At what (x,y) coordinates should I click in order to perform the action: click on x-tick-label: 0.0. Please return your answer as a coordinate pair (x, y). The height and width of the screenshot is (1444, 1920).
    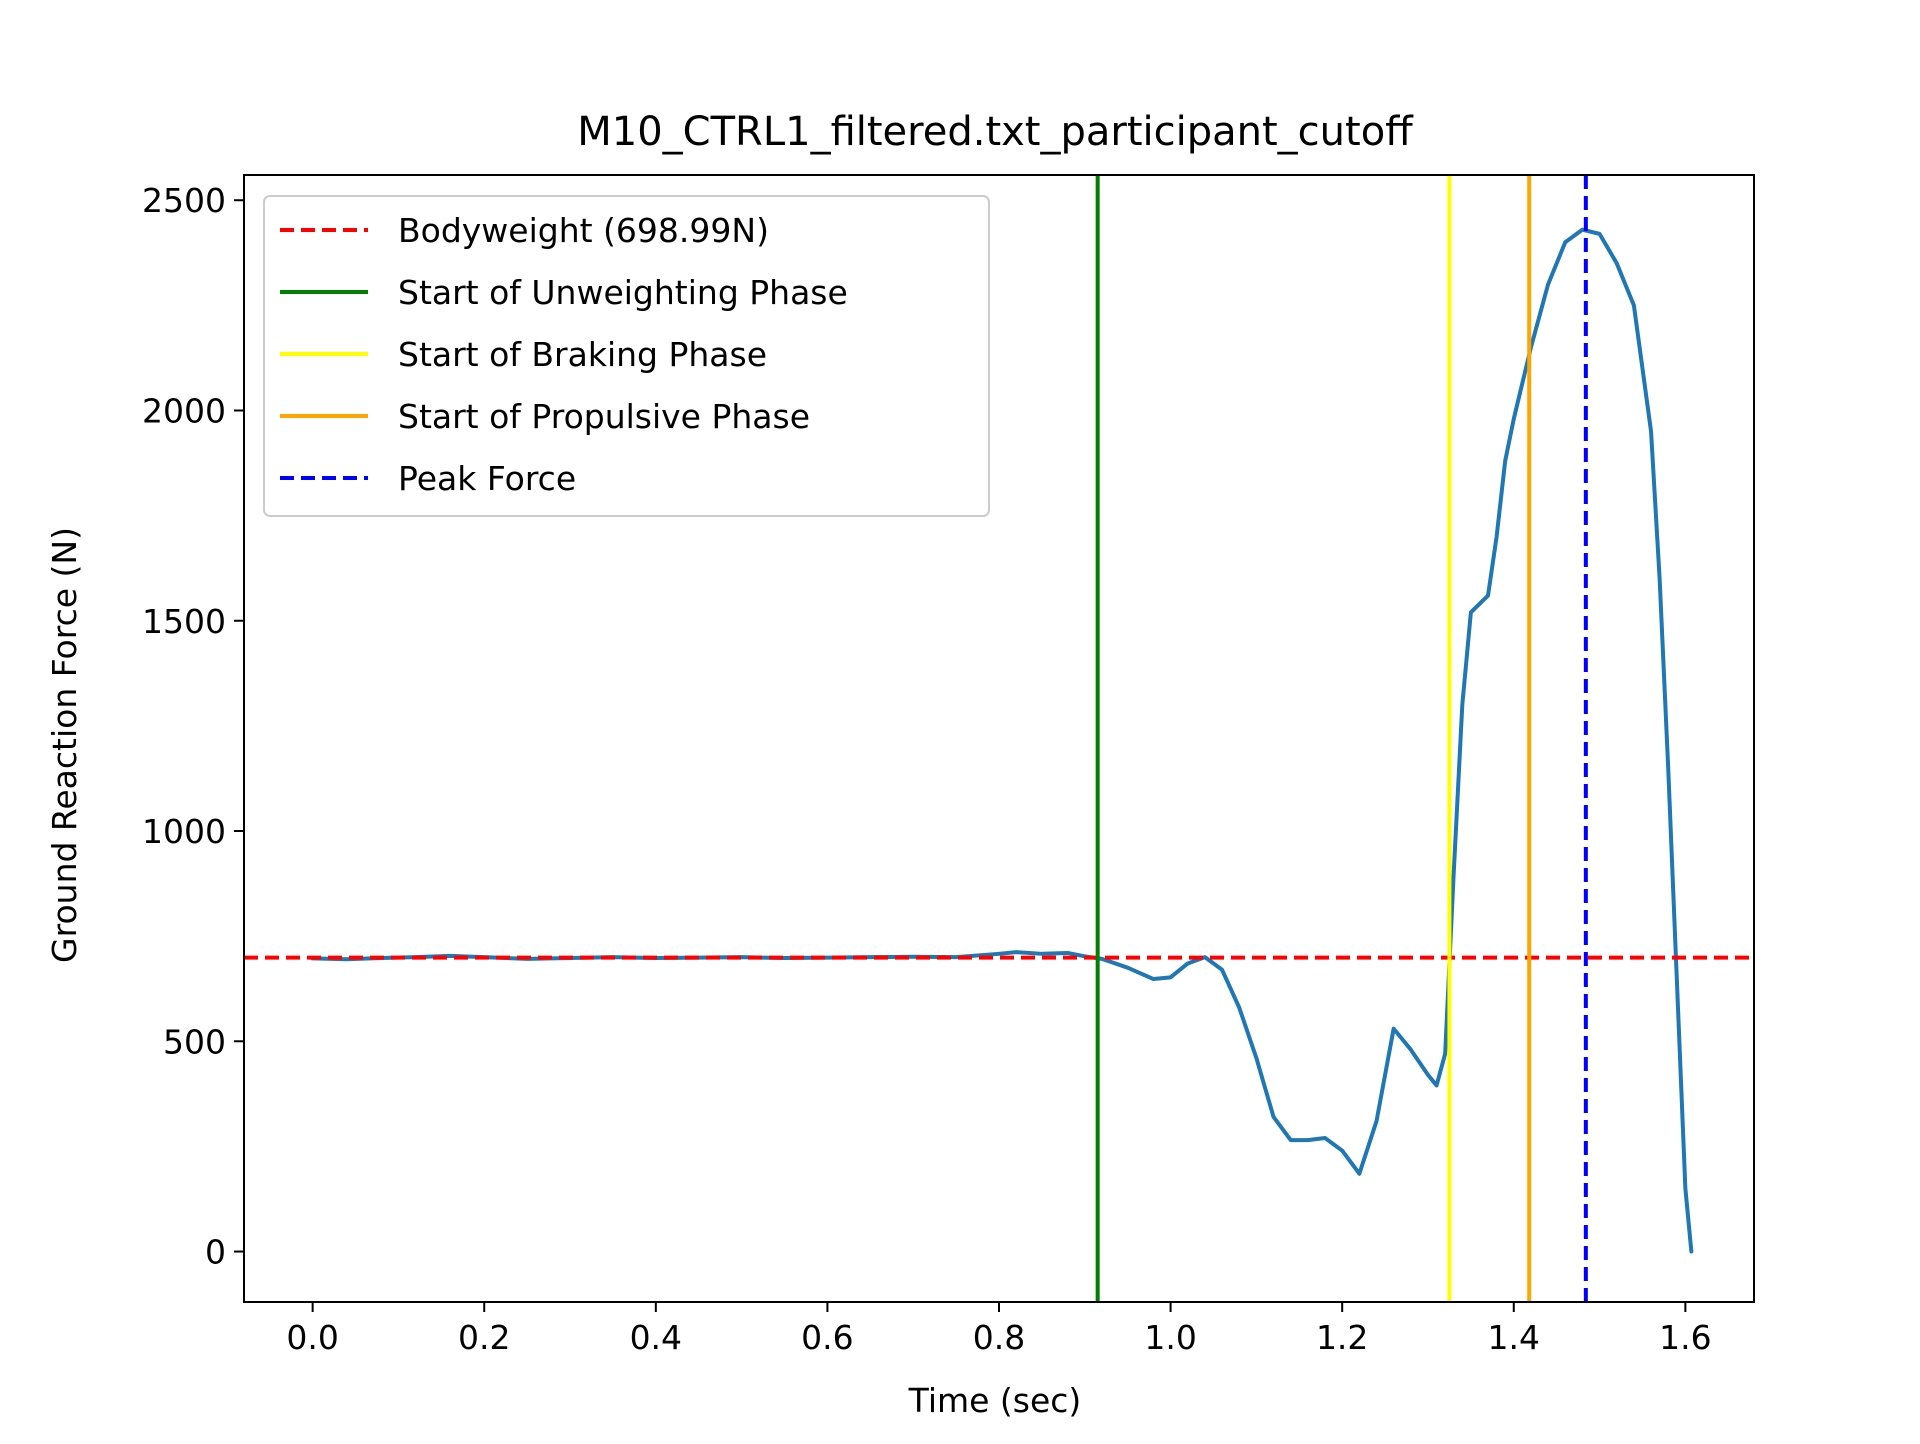
    Looking at the image, I should click on (312, 1337).